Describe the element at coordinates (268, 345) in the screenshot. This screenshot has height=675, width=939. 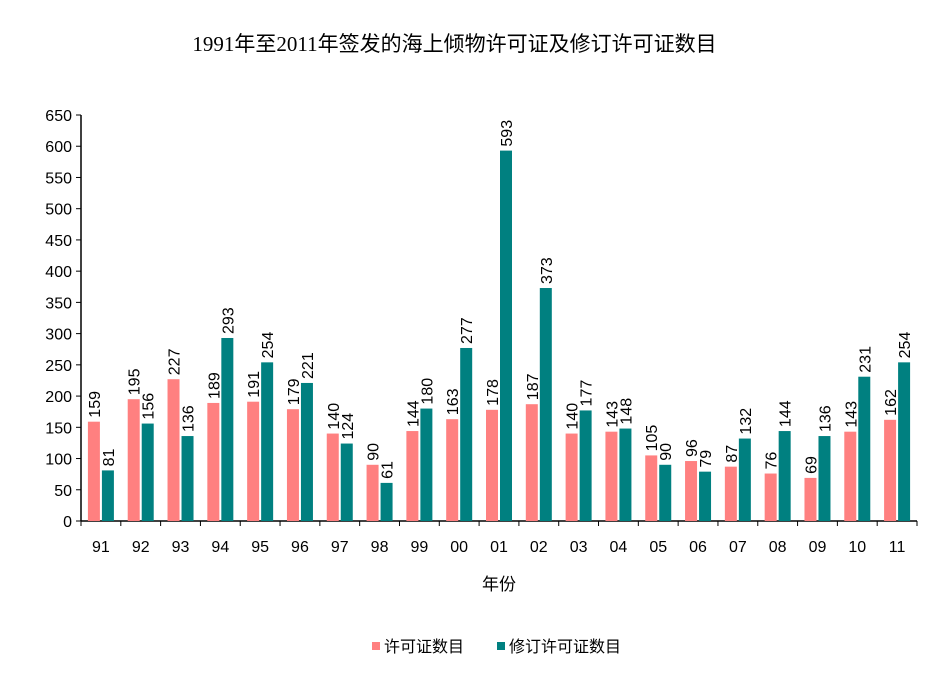
I see `data-label: 254` at that location.